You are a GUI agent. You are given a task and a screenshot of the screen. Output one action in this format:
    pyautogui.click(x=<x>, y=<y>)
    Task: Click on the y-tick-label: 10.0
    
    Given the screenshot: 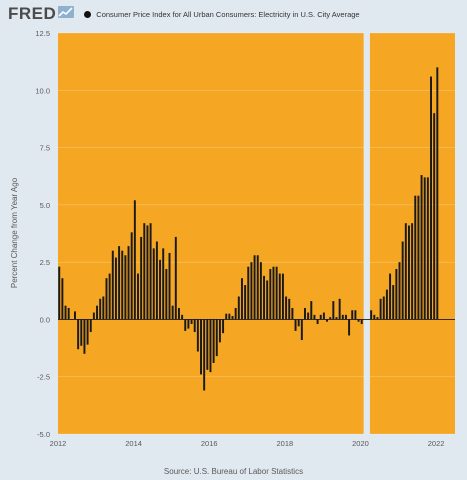 What is the action you would take?
    pyautogui.click(x=42, y=90)
    